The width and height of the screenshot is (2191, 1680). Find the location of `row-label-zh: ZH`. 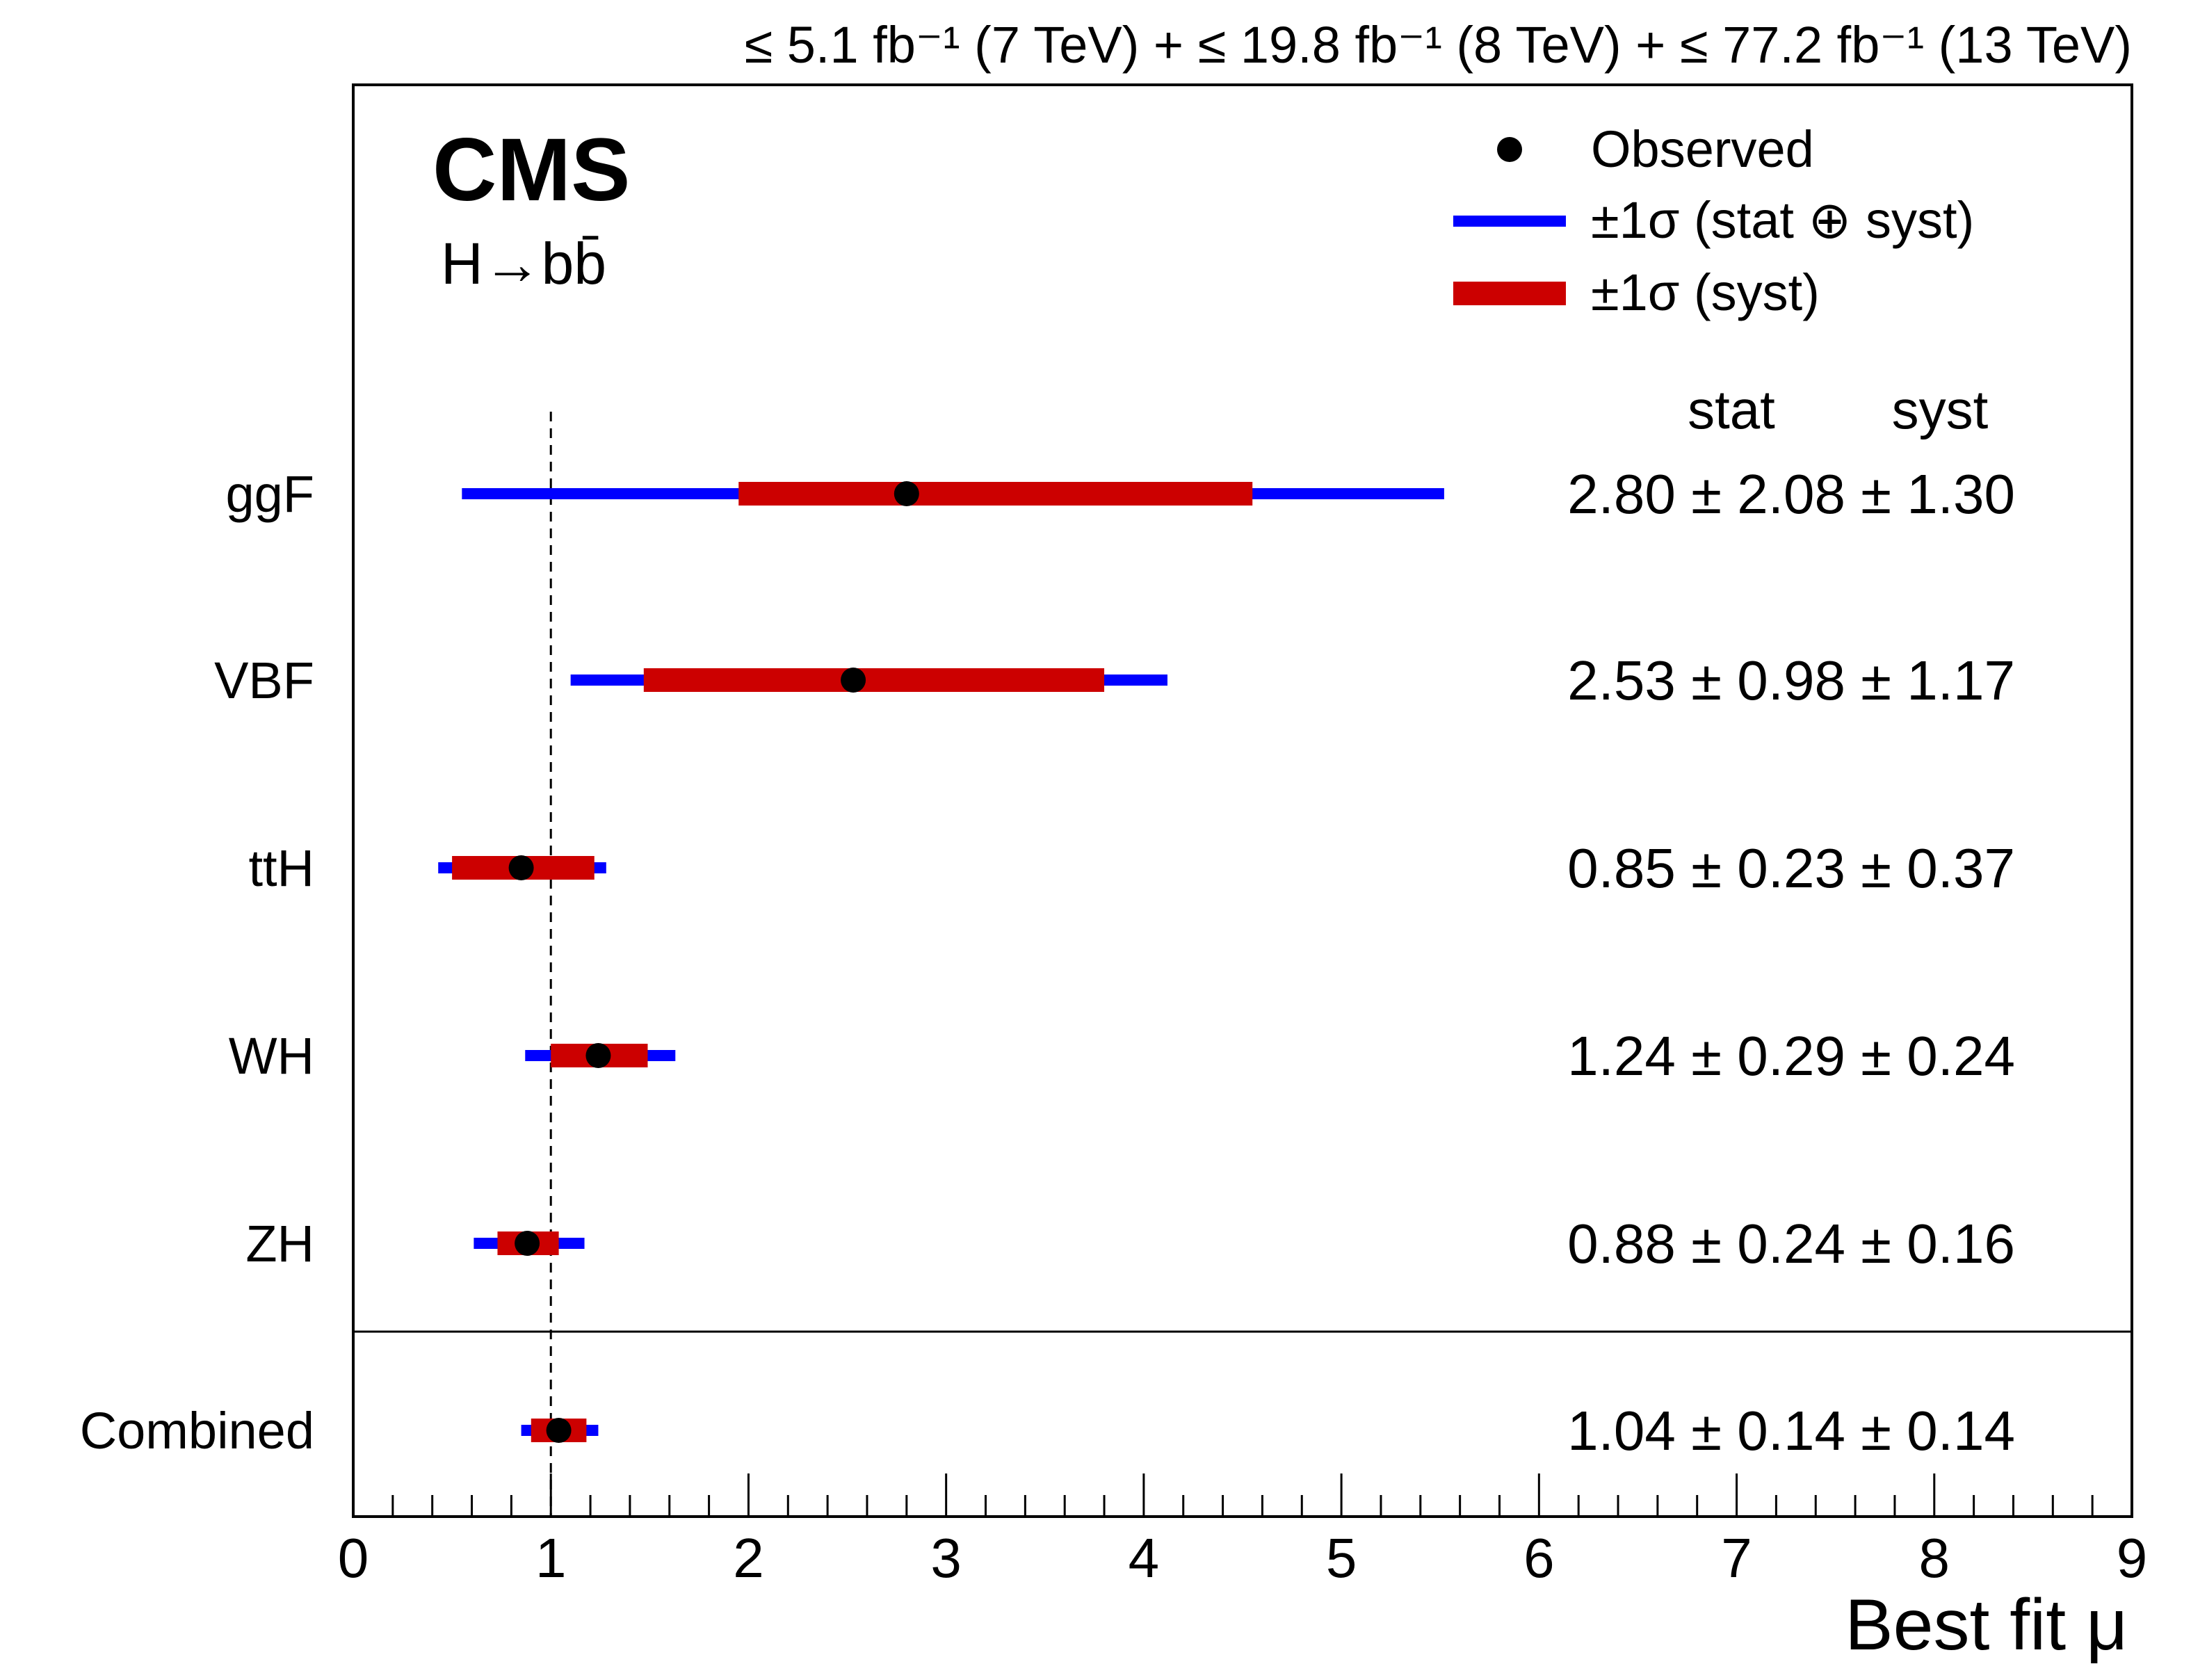

row-label-zh: ZH is located at coordinates (279, 1244).